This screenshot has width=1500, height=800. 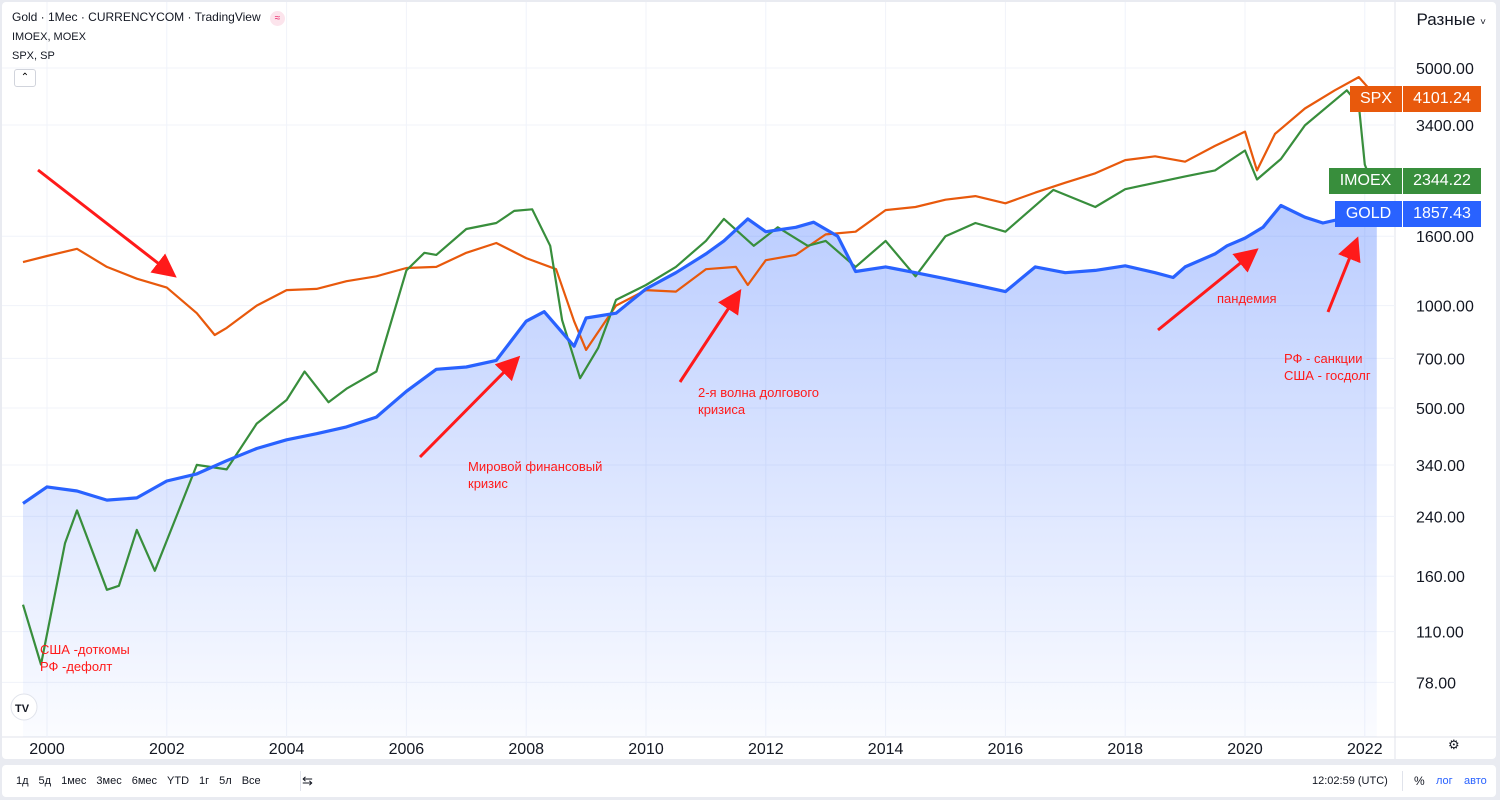 What do you see at coordinates (204, 781) in the screenshot?
I see `range-button-6: 1г` at bounding box center [204, 781].